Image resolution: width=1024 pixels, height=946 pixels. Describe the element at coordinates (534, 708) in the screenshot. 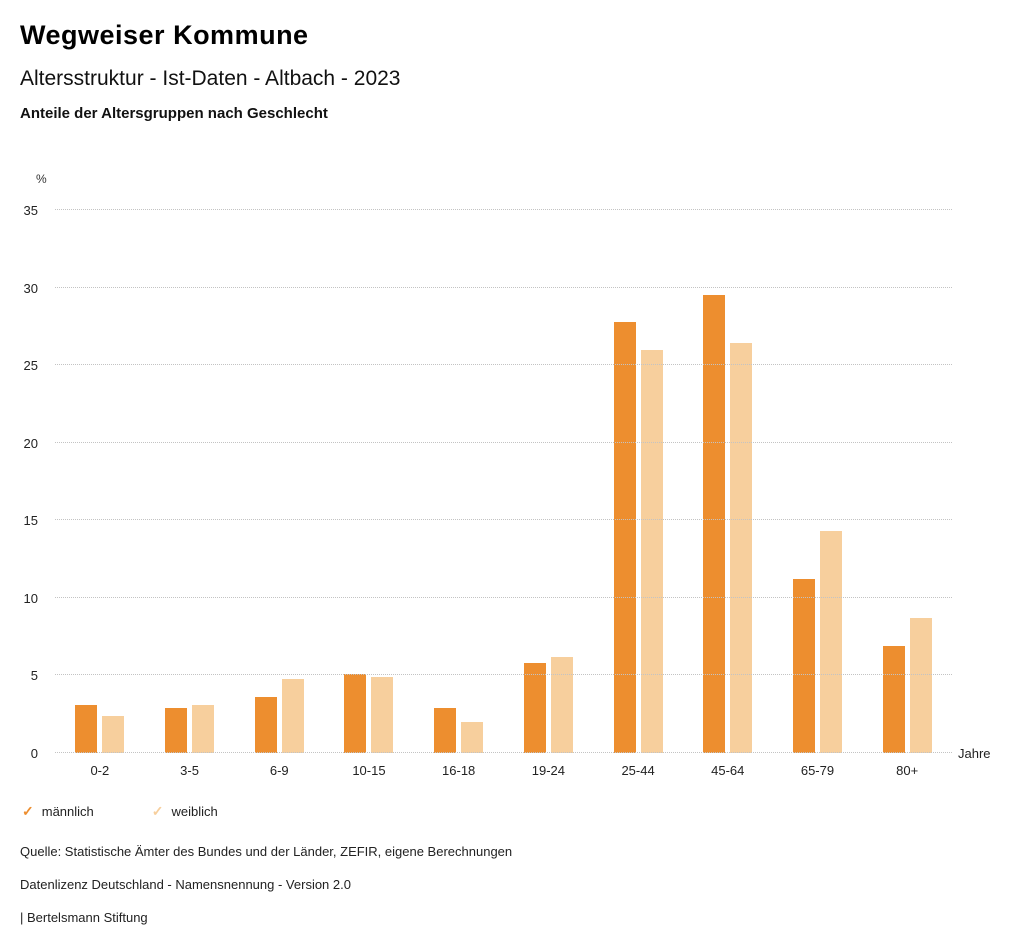

I see `bar-männlich-19-24` at that location.